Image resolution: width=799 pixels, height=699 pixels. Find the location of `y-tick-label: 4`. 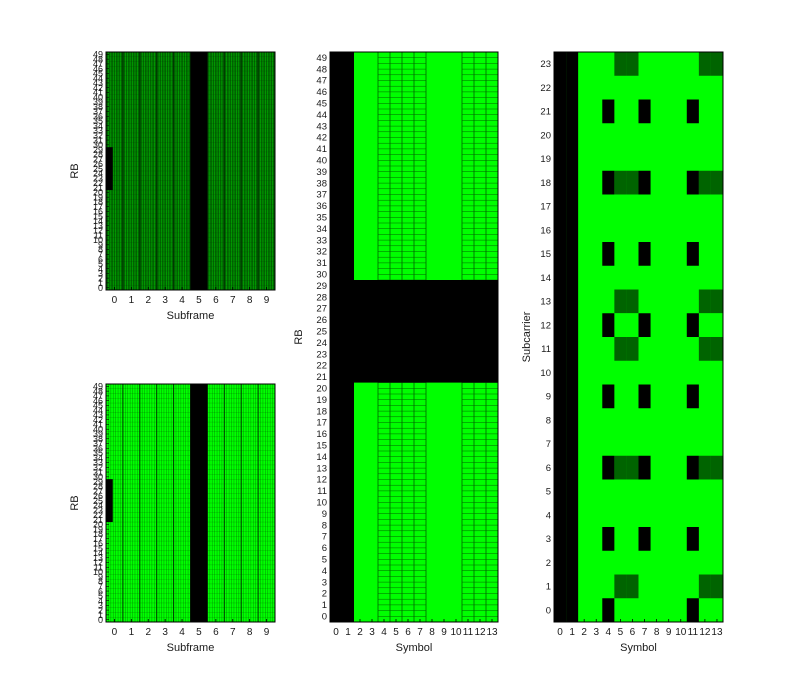

y-tick-label: 4 is located at coordinates (548, 515).